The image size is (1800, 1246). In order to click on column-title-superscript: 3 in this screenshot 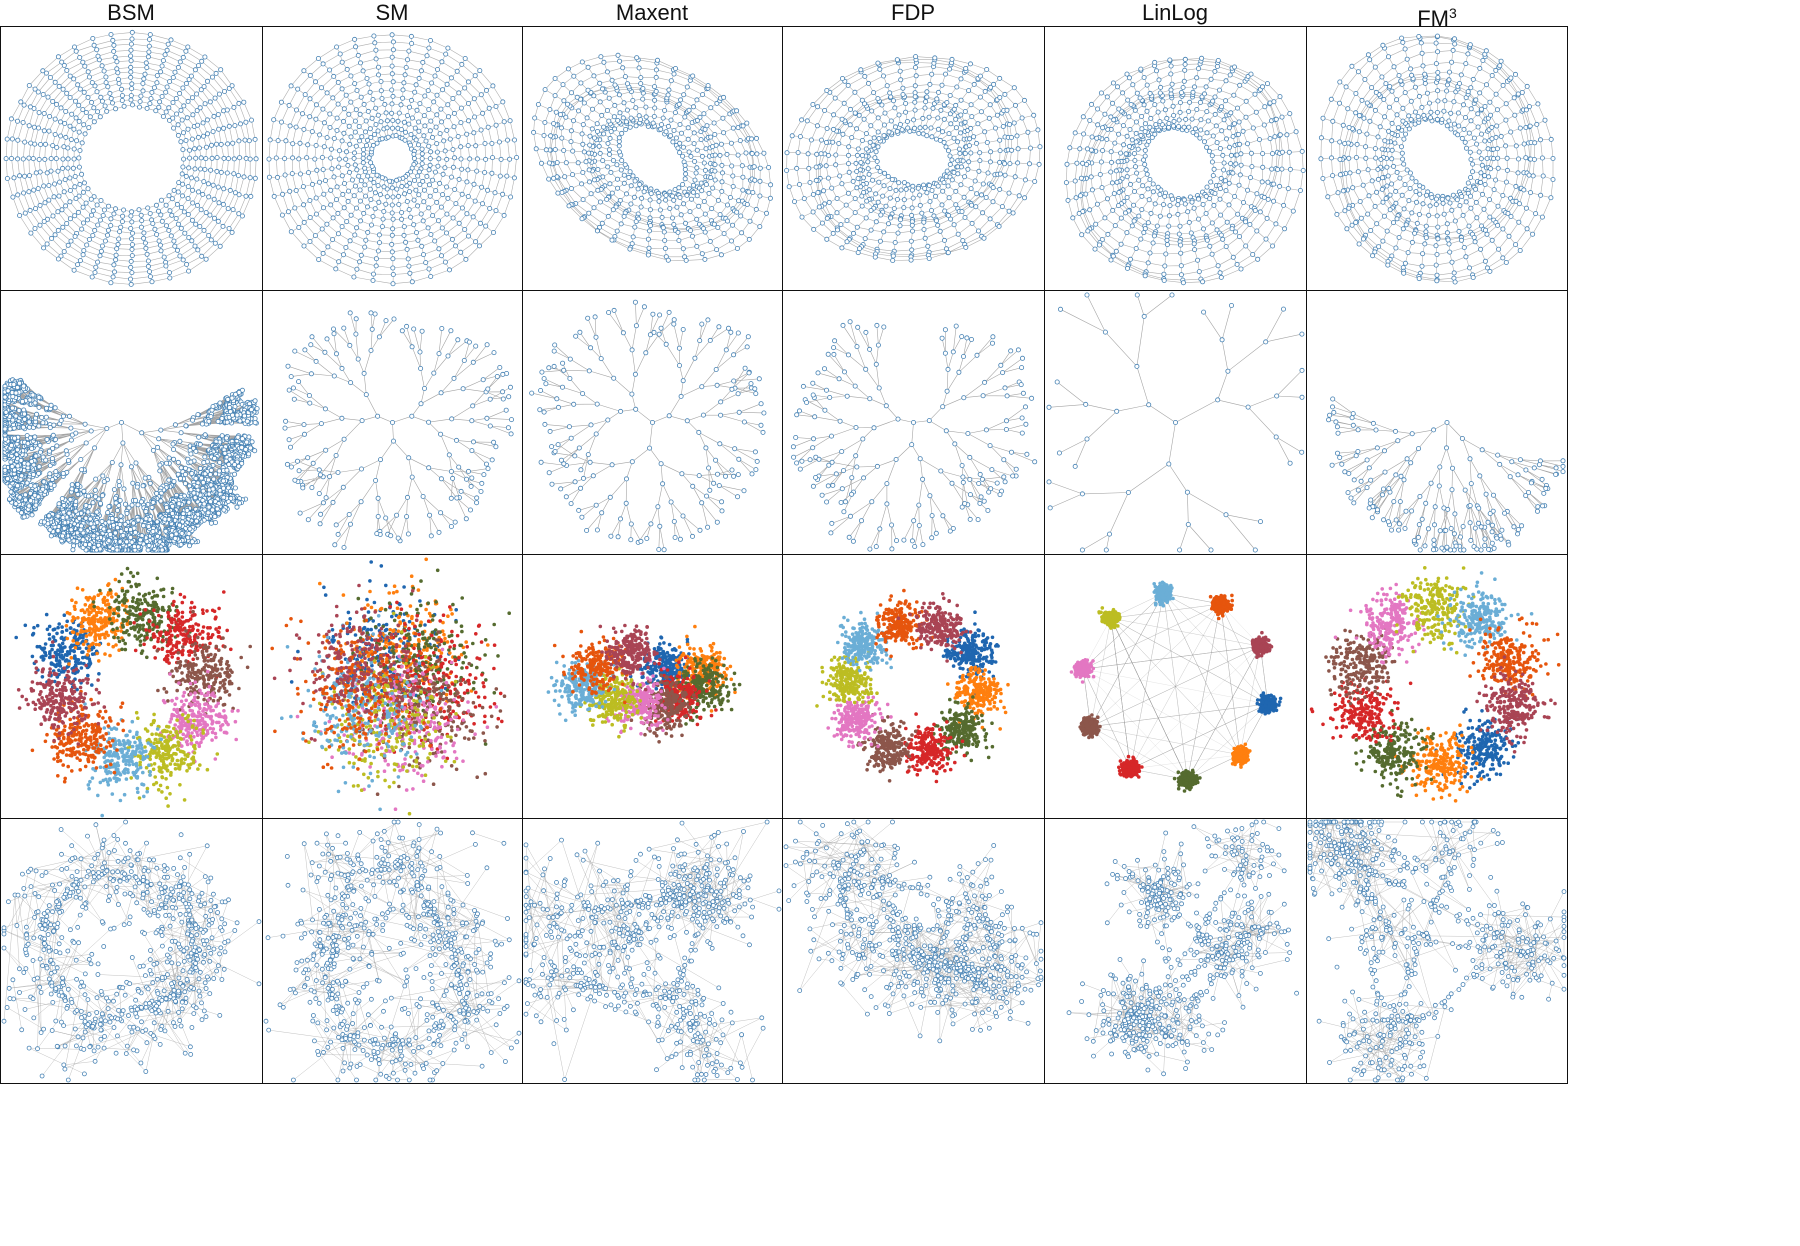, I will do `click(1453, 13)`.